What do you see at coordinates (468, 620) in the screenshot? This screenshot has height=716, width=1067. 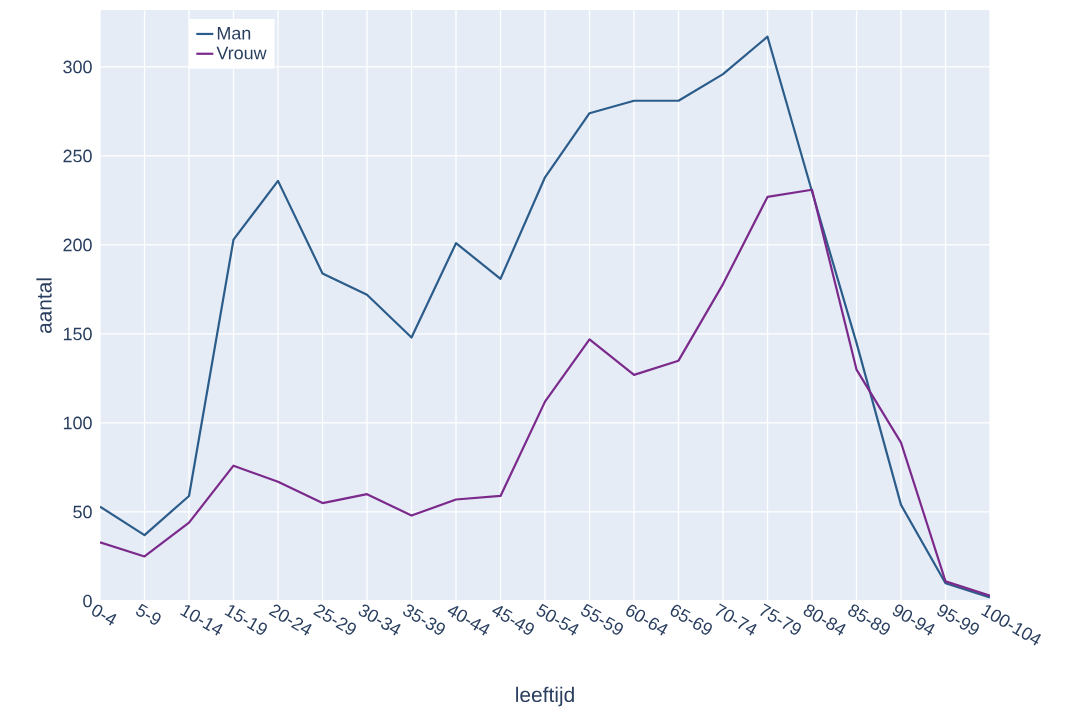 I see `x-tick-label: 40-44` at bounding box center [468, 620].